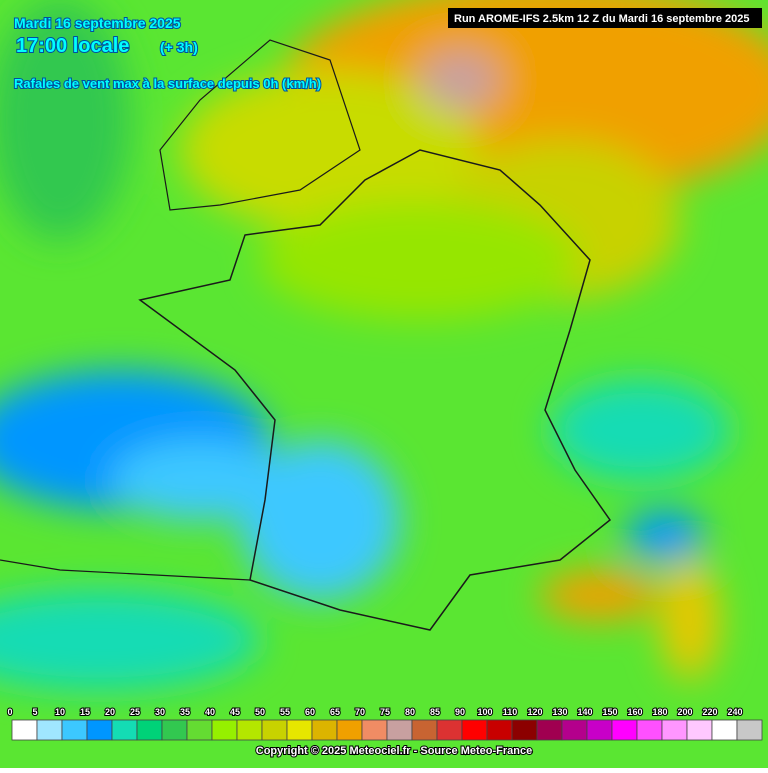 This screenshot has width=768, height=773. What do you see at coordinates (559, 712) in the screenshot?
I see `legend-label: 130` at bounding box center [559, 712].